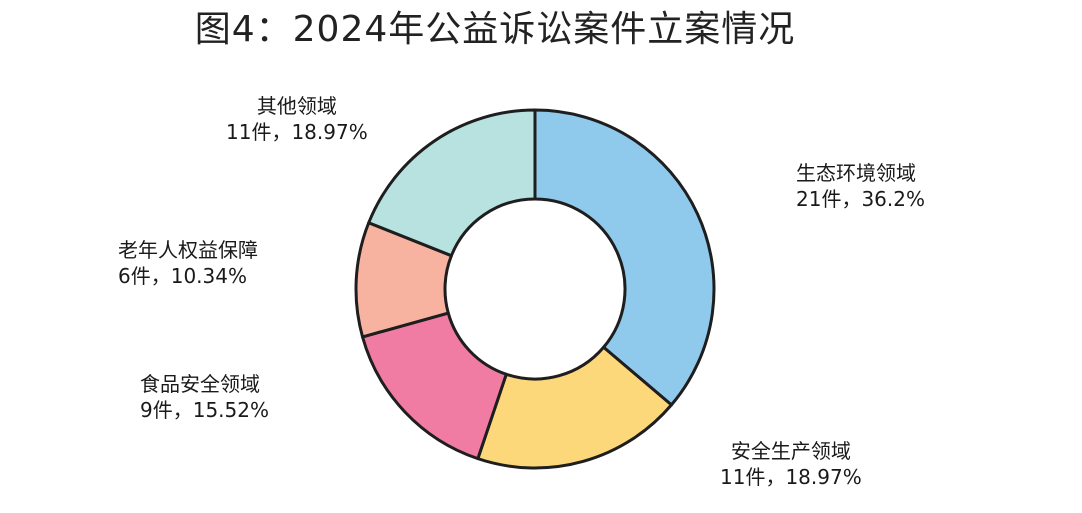 Image resolution: width=1082 pixels, height=513 pixels. I want to click on slice-label-ecology: 生态环境领域 21件，36.2%, so click(860, 186).